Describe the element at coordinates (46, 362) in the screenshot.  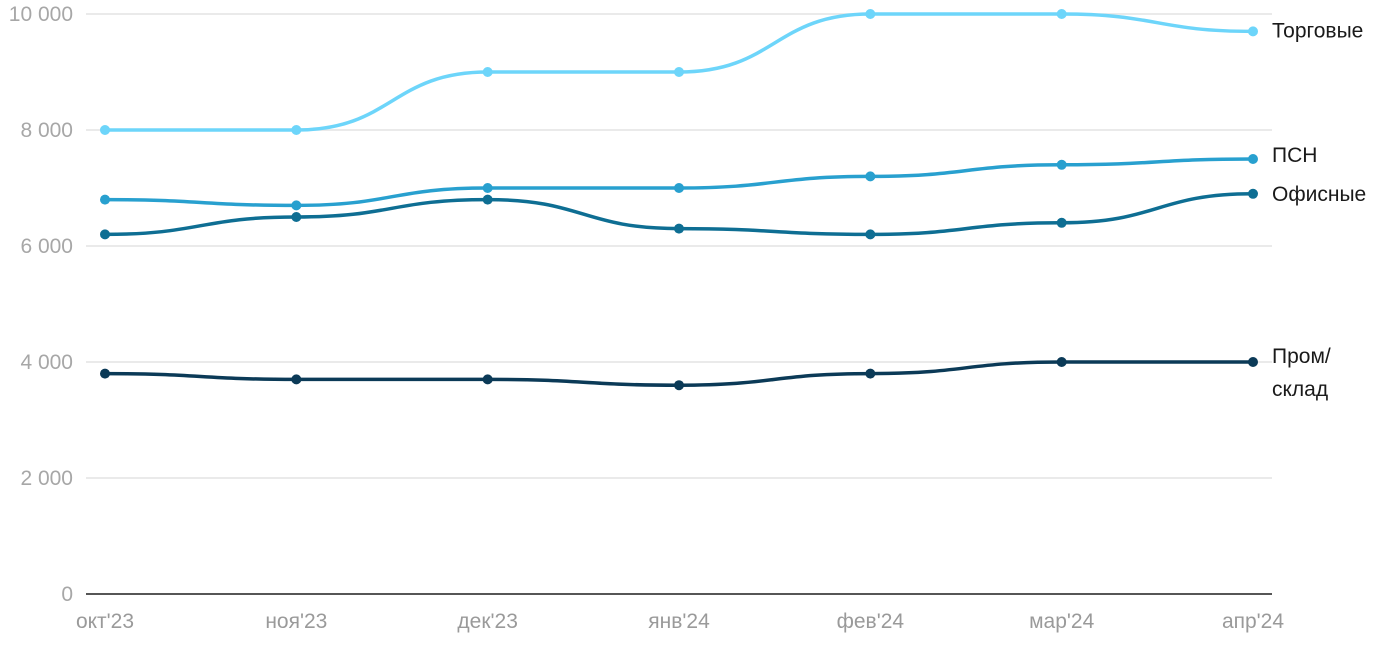
I see `y-tick-label: 4 000` at that location.